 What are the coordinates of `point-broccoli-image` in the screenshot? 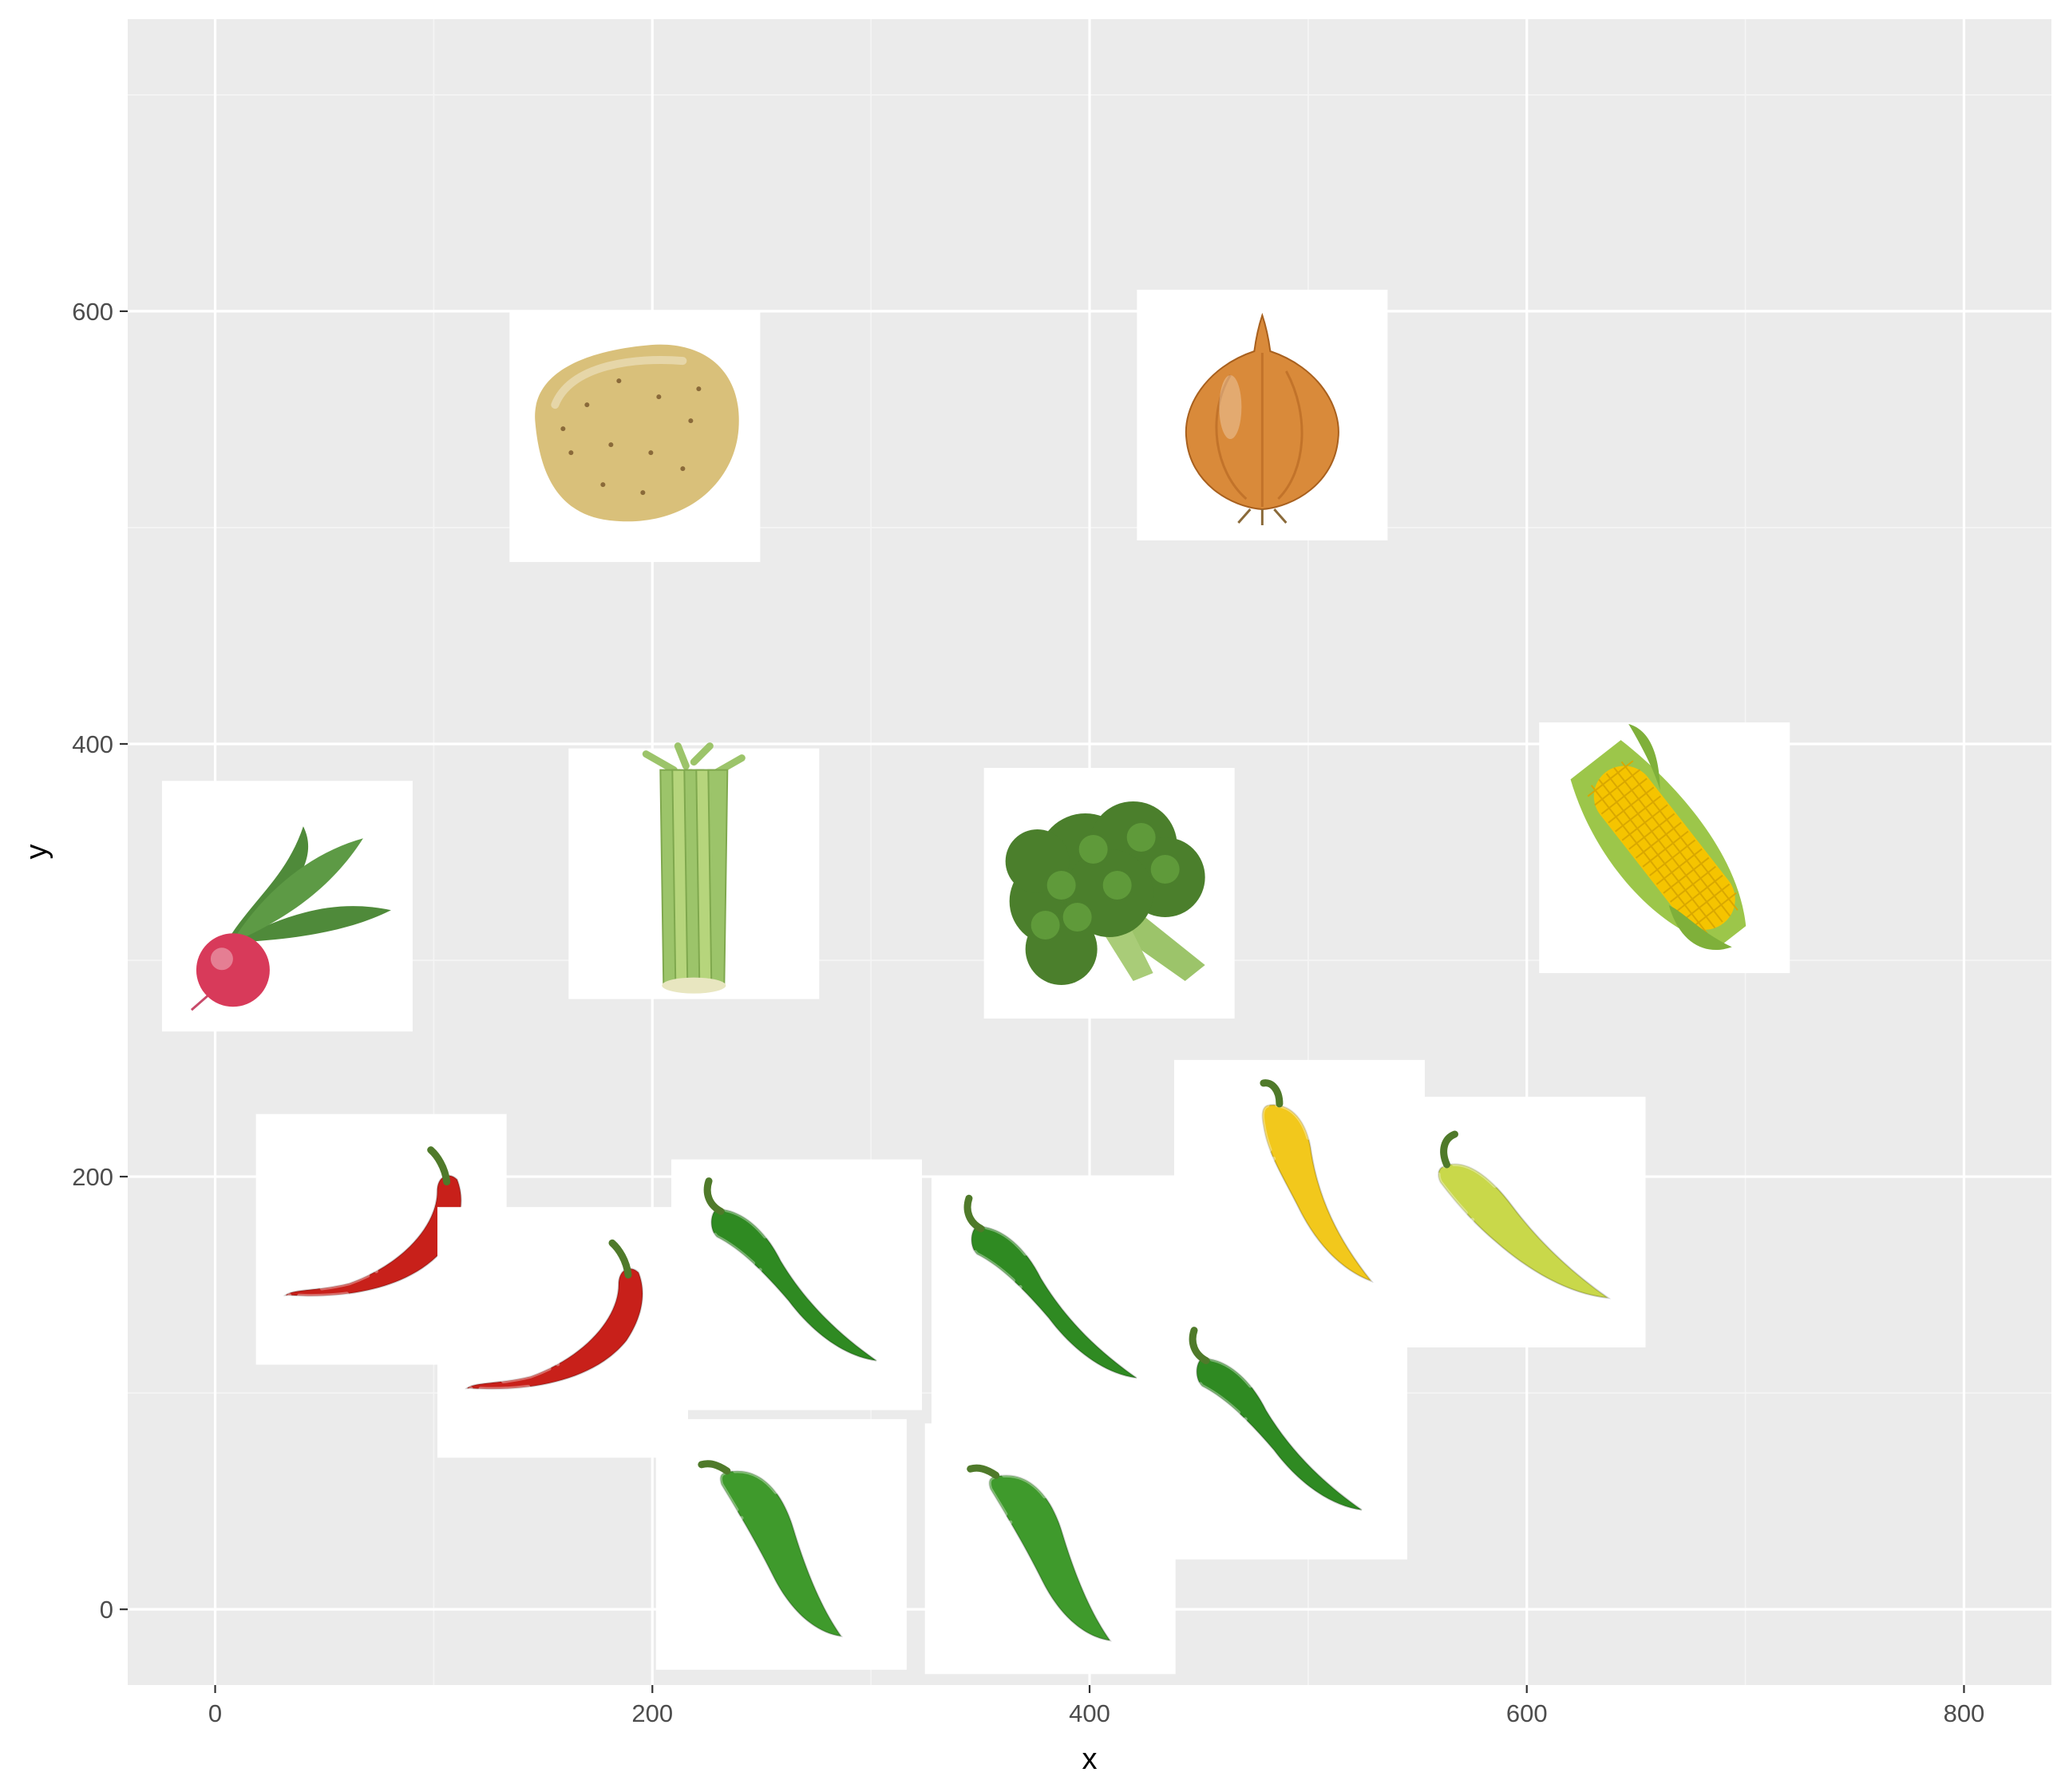 It's located at (1109, 893).